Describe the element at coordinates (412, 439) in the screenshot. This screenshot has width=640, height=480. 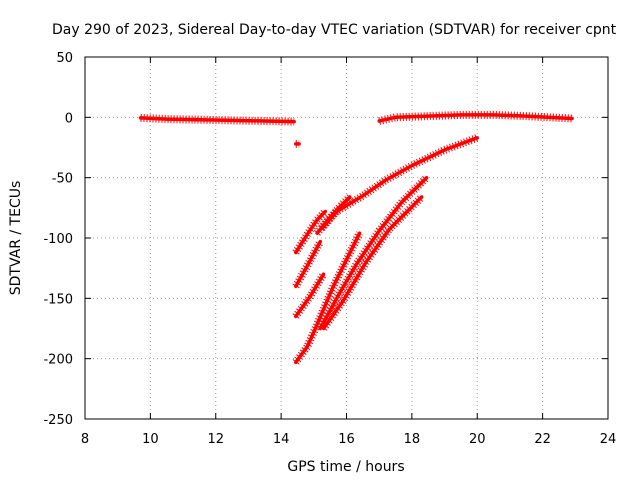
I see `x-tick-label: 18` at that location.